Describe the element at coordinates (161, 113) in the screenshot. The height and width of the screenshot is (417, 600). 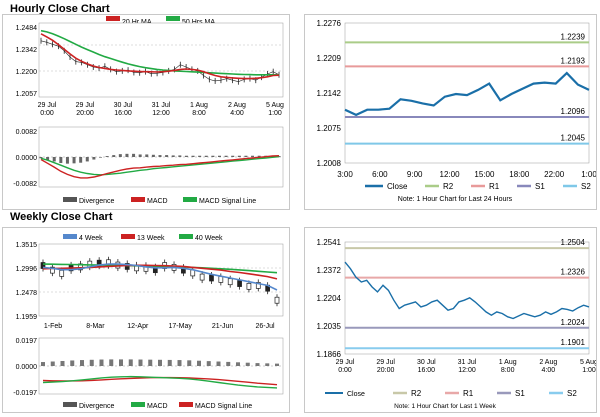
I see `x-tick-label: 12:00` at that location.